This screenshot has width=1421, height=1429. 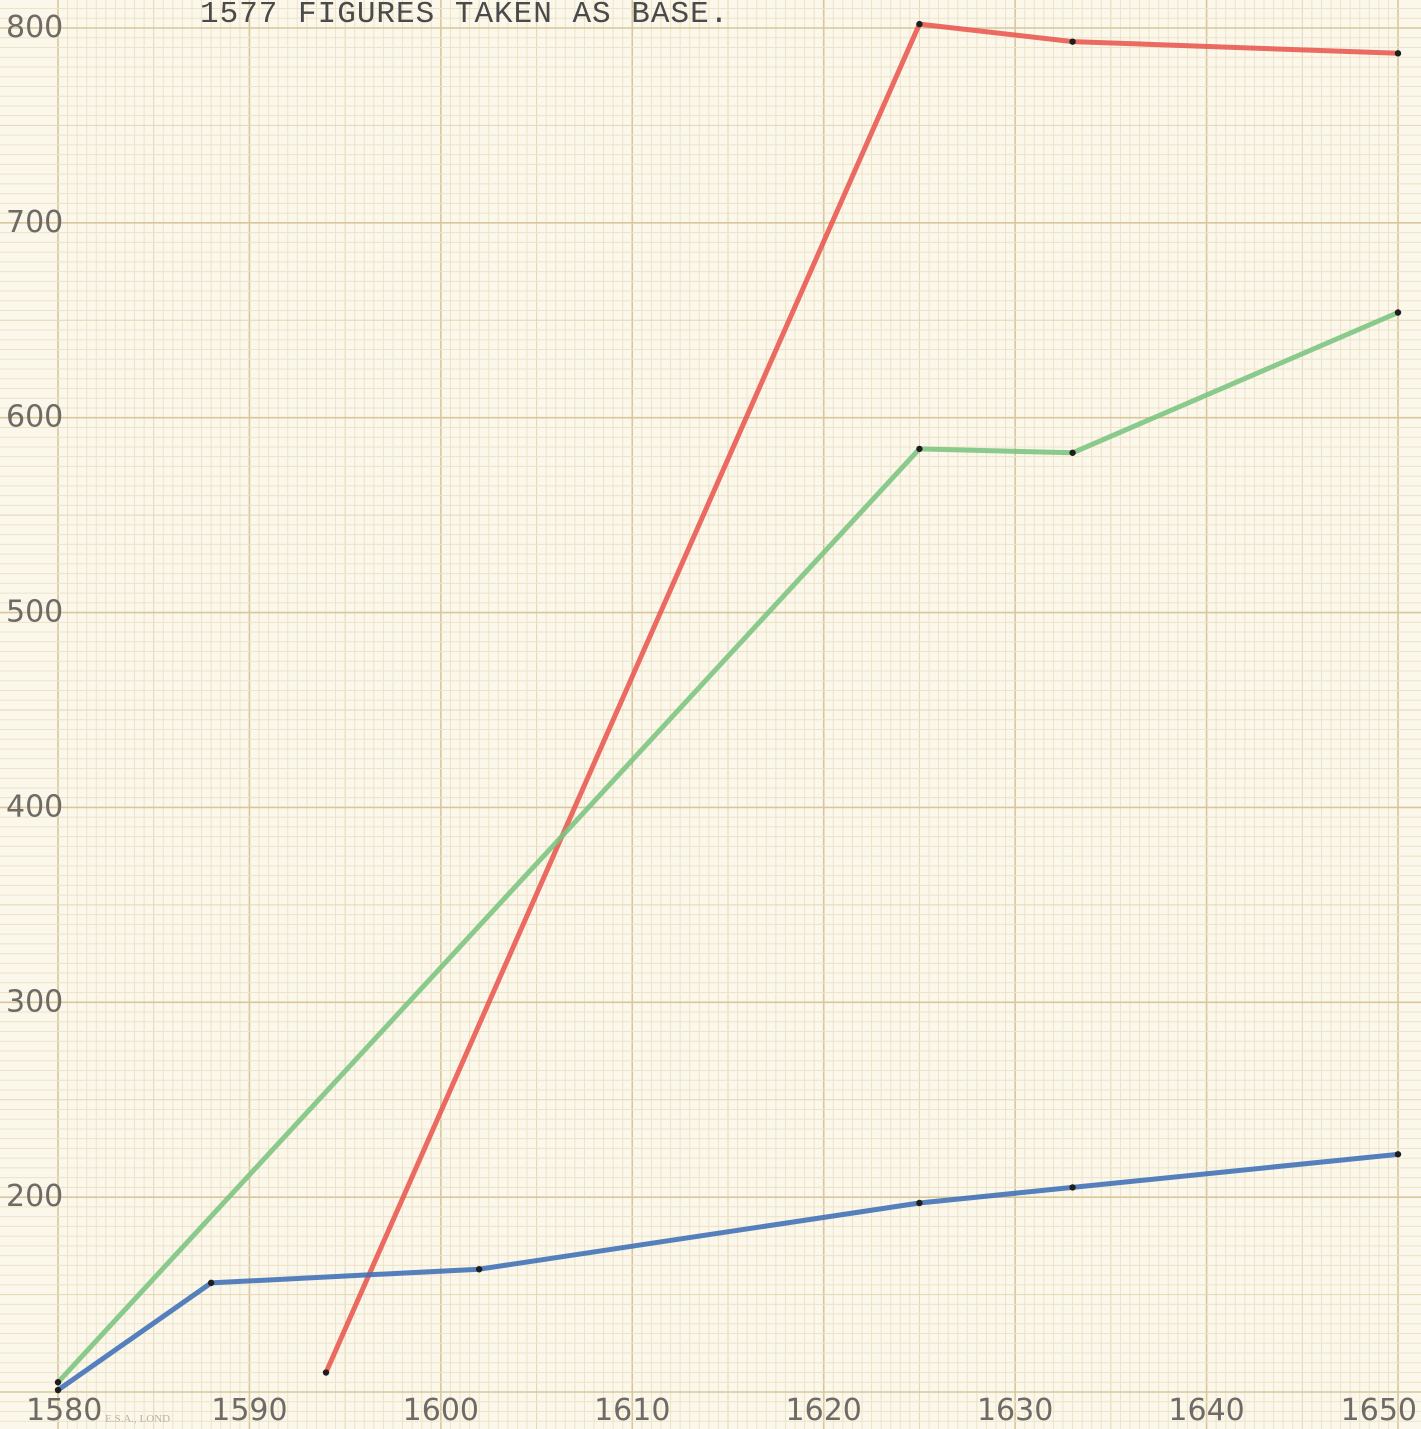 What do you see at coordinates (1379, 1410) in the screenshot?
I see `x-tick-label: 1650` at bounding box center [1379, 1410].